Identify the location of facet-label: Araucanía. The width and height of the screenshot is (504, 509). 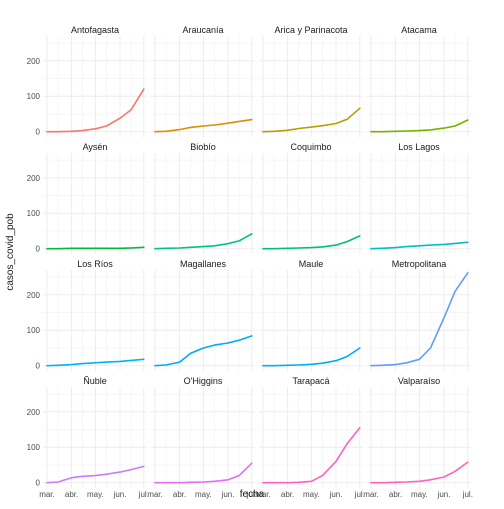
(202, 30).